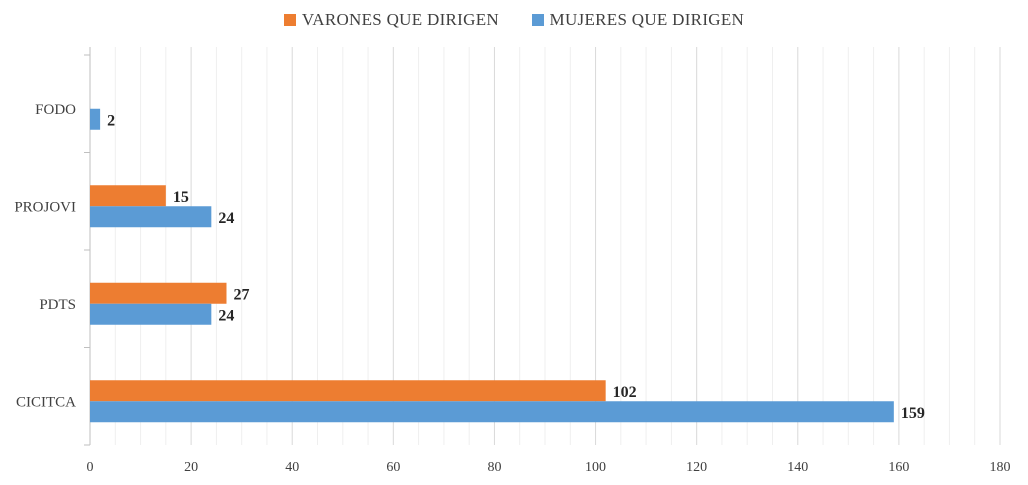 This screenshot has height=485, width=1028. Describe the element at coordinates (595, 467) in the screenshot. I see `x-tick-label: 100` at that location.